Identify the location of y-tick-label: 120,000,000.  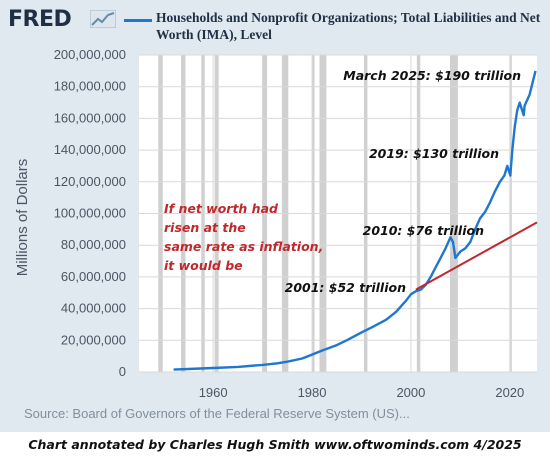
(90, 181).